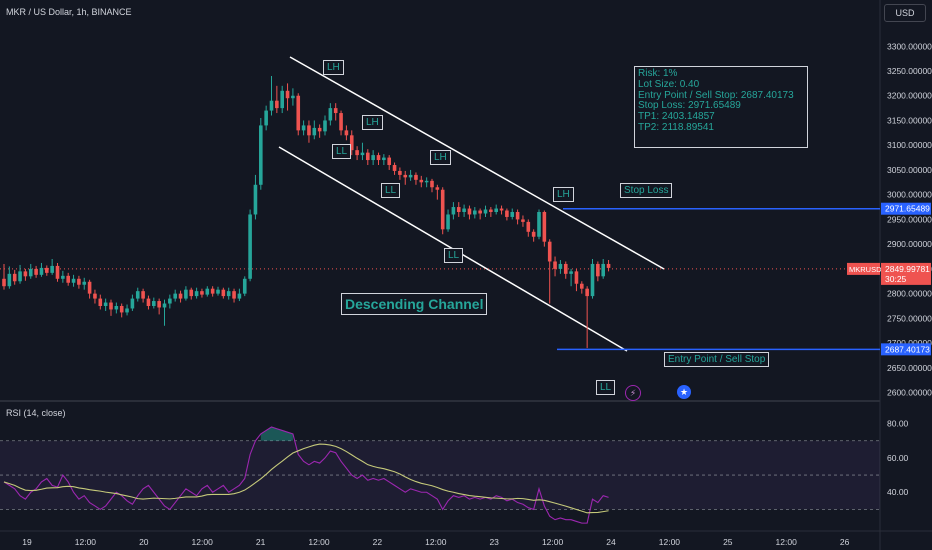  Describe the element at coordinates (909, 195) in the screenshot. I see `price-tick-label: 3000.000000` at that location.